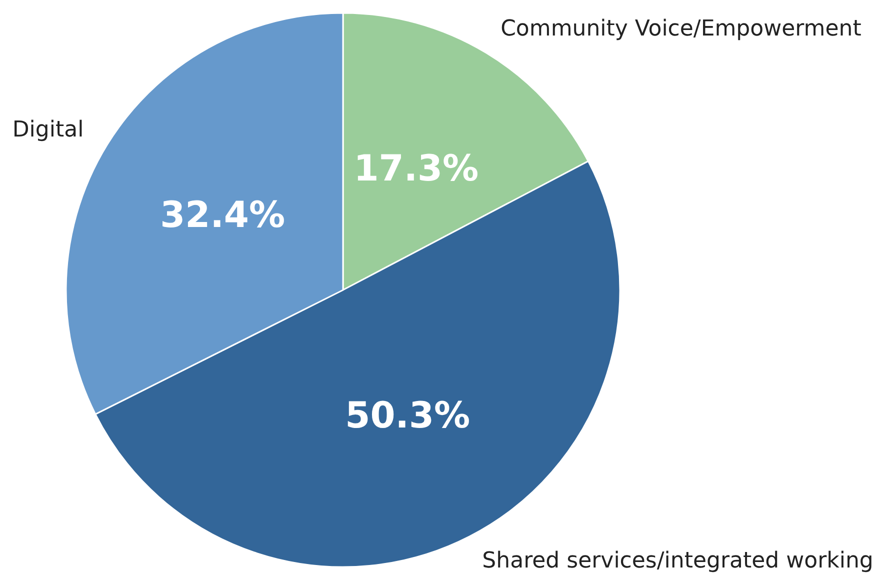  I want to click on slice-label: Digital, so click(48, 129).